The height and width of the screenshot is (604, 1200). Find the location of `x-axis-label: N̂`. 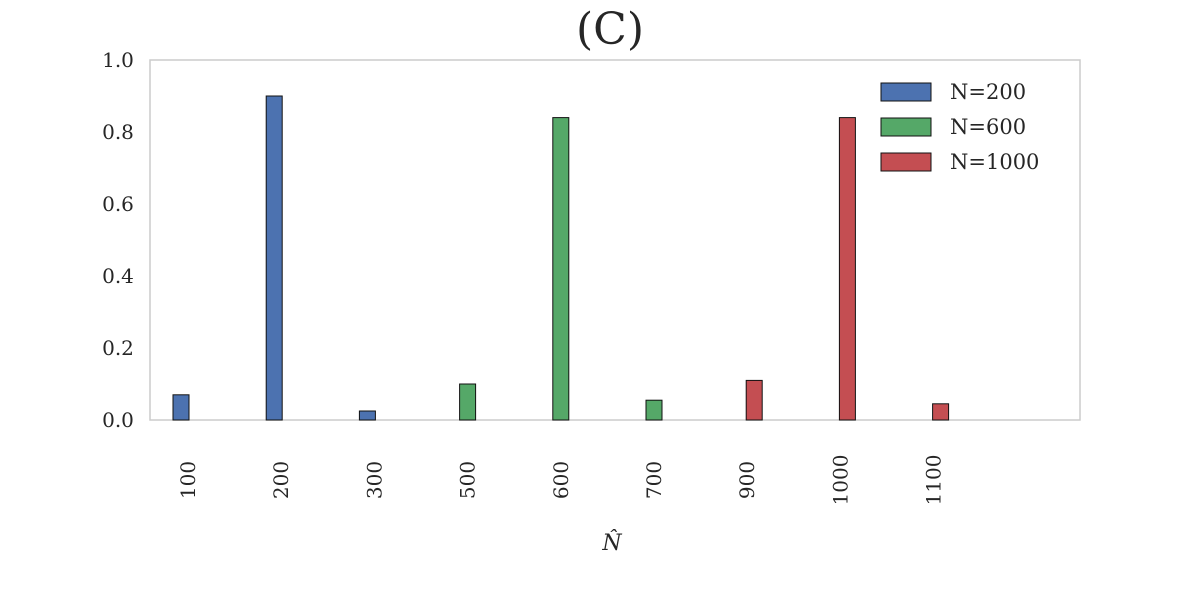

x-axis-label: N̂ is located at coordinates (611, 543).